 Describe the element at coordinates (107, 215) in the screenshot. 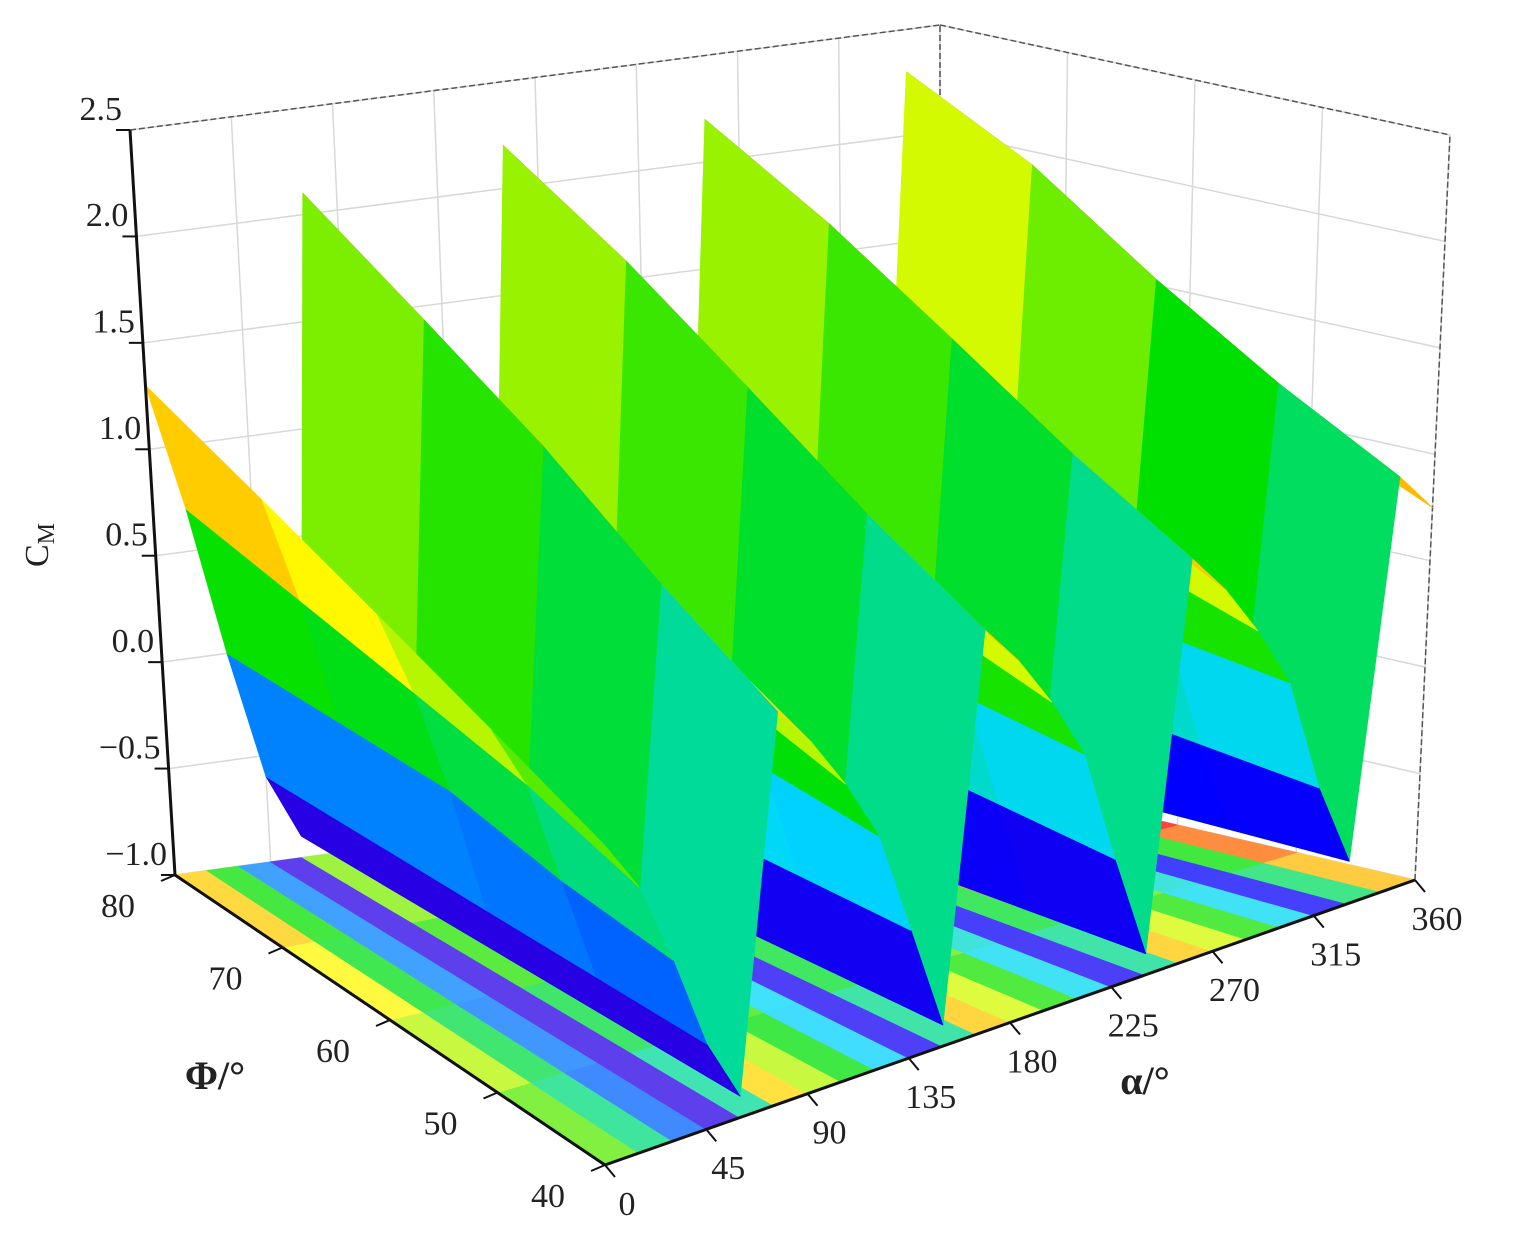

I see `z-tick-label: 2.0` at that location.